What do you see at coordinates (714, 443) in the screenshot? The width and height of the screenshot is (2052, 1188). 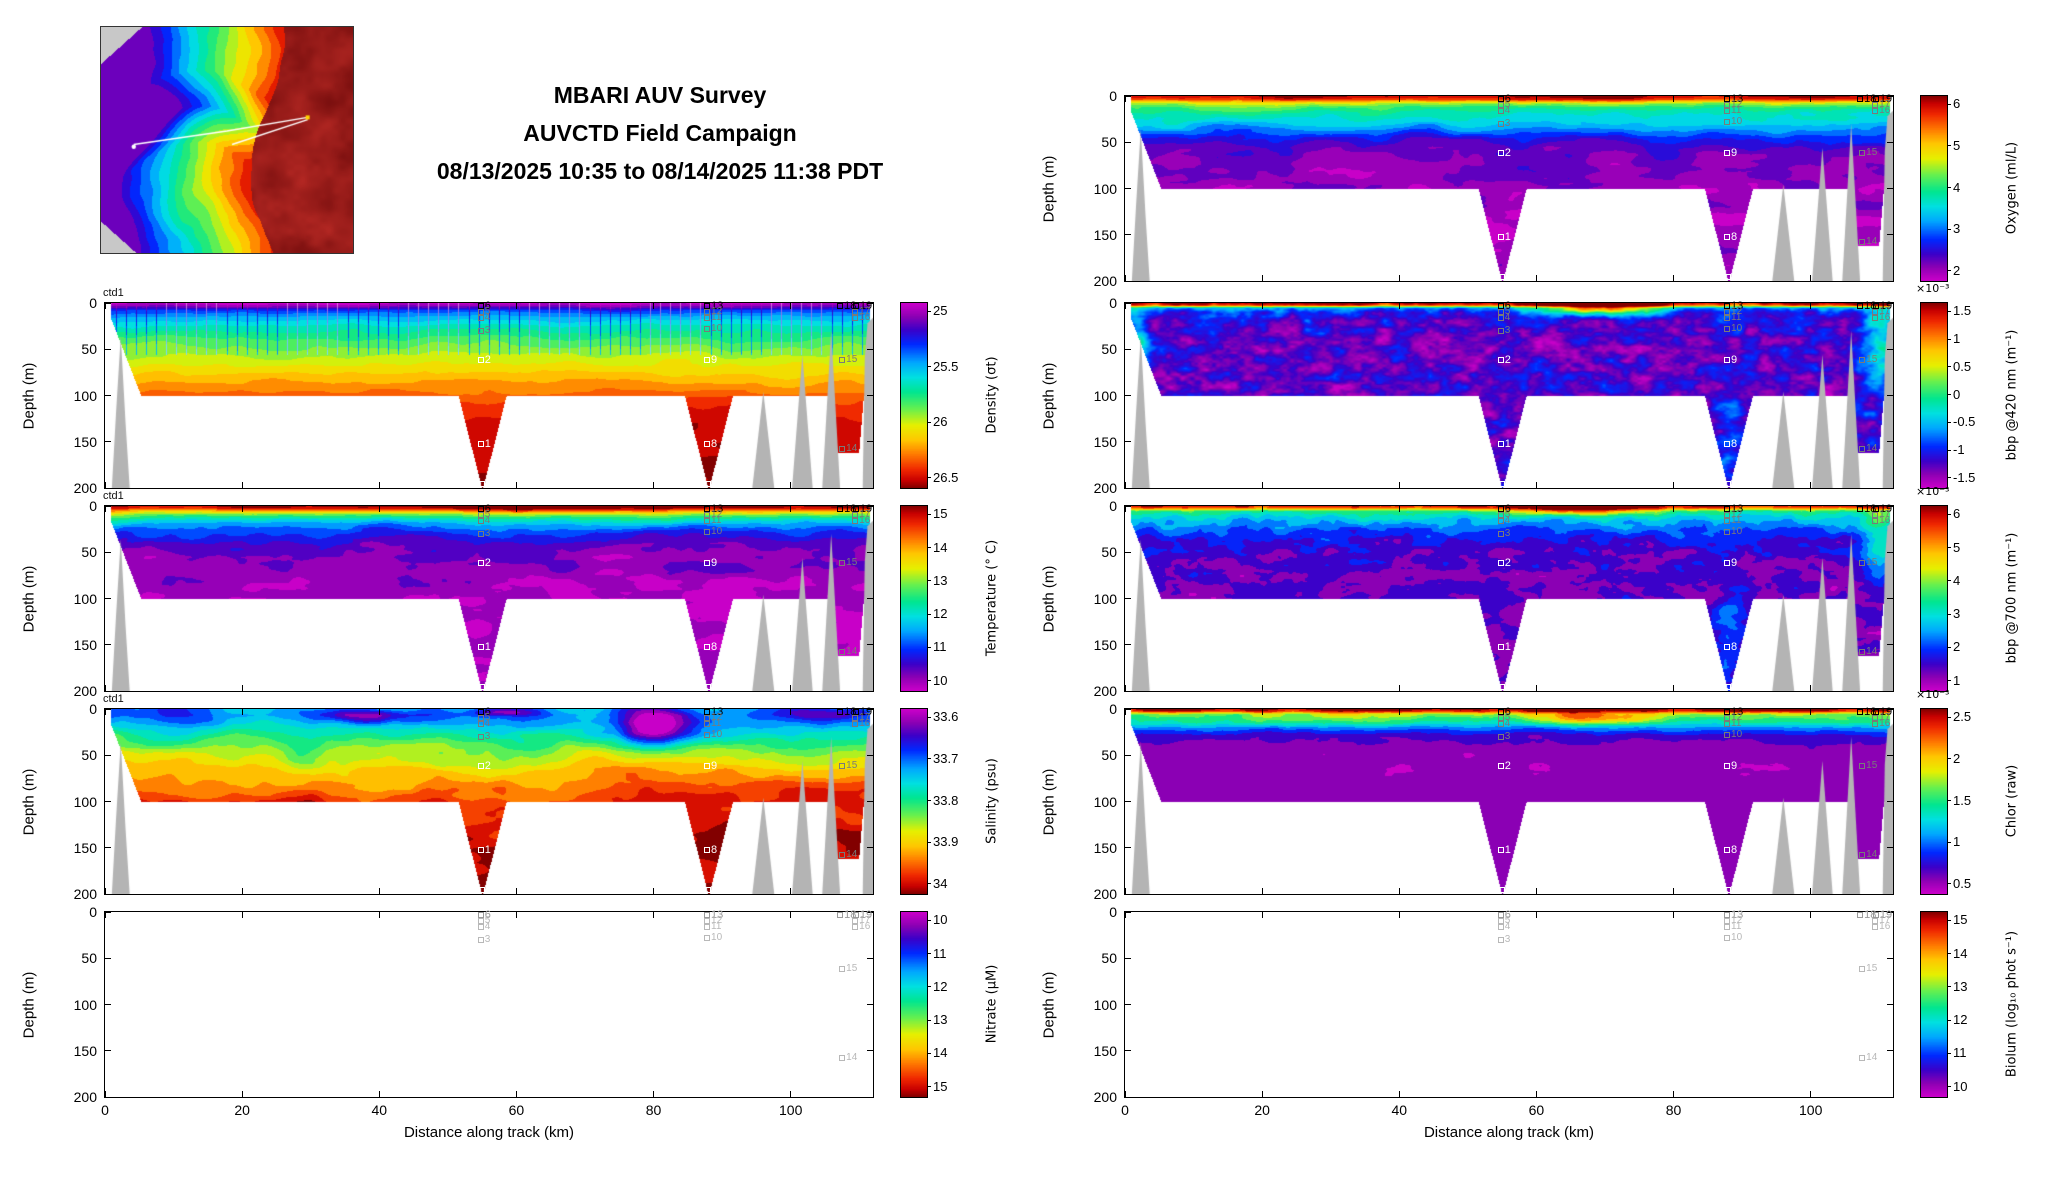 I see `waypoint-label: 8` at bounding box center [714, 443].